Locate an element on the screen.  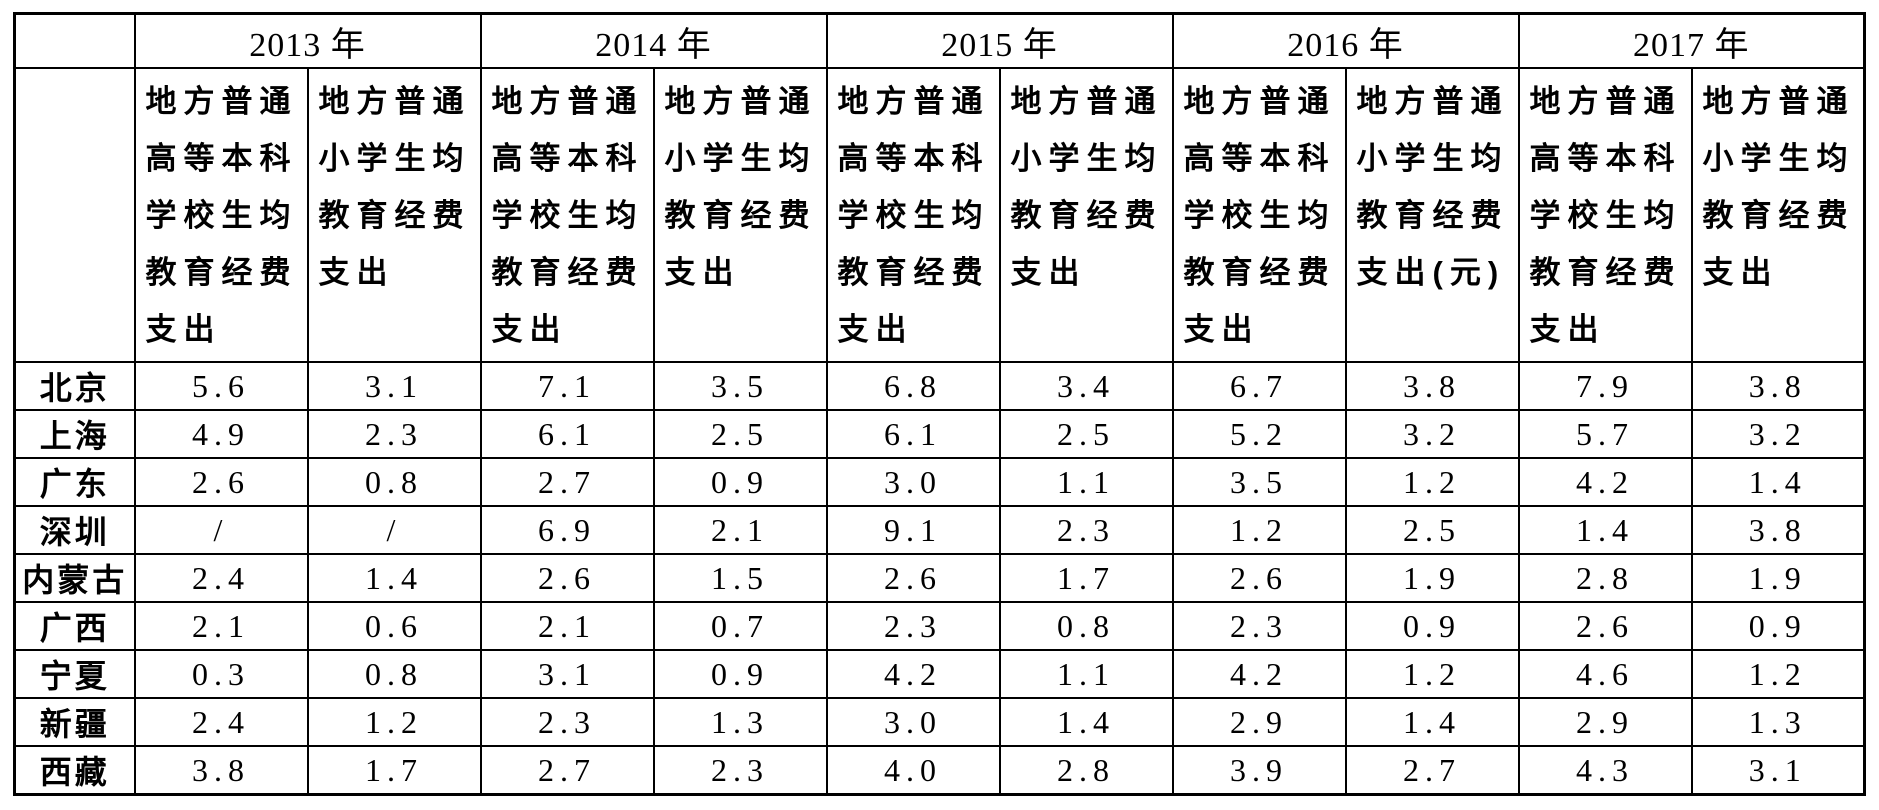
value-cell: 4.6 is located at coordinates (1605, 674).